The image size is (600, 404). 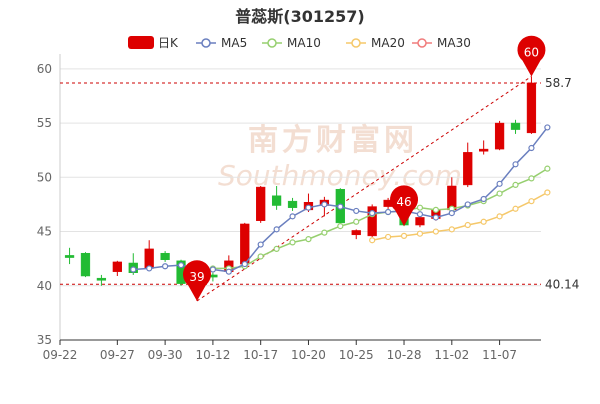 What do you see at coordinates (558, 83) in the screenshot?
I see `reference-line-label: 58.7` at bounding box center [558, 83].